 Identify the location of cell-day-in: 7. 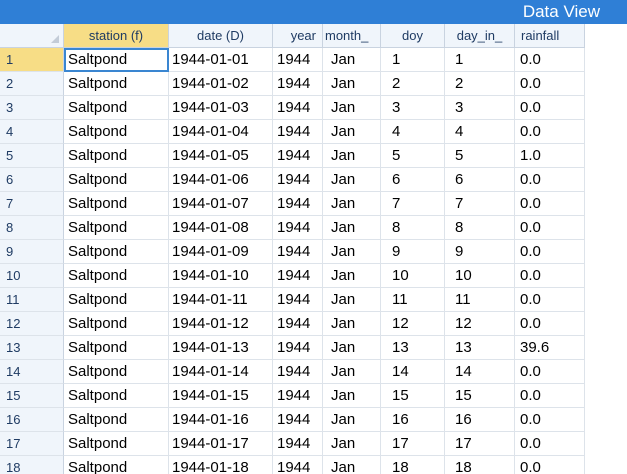
(480, 204).